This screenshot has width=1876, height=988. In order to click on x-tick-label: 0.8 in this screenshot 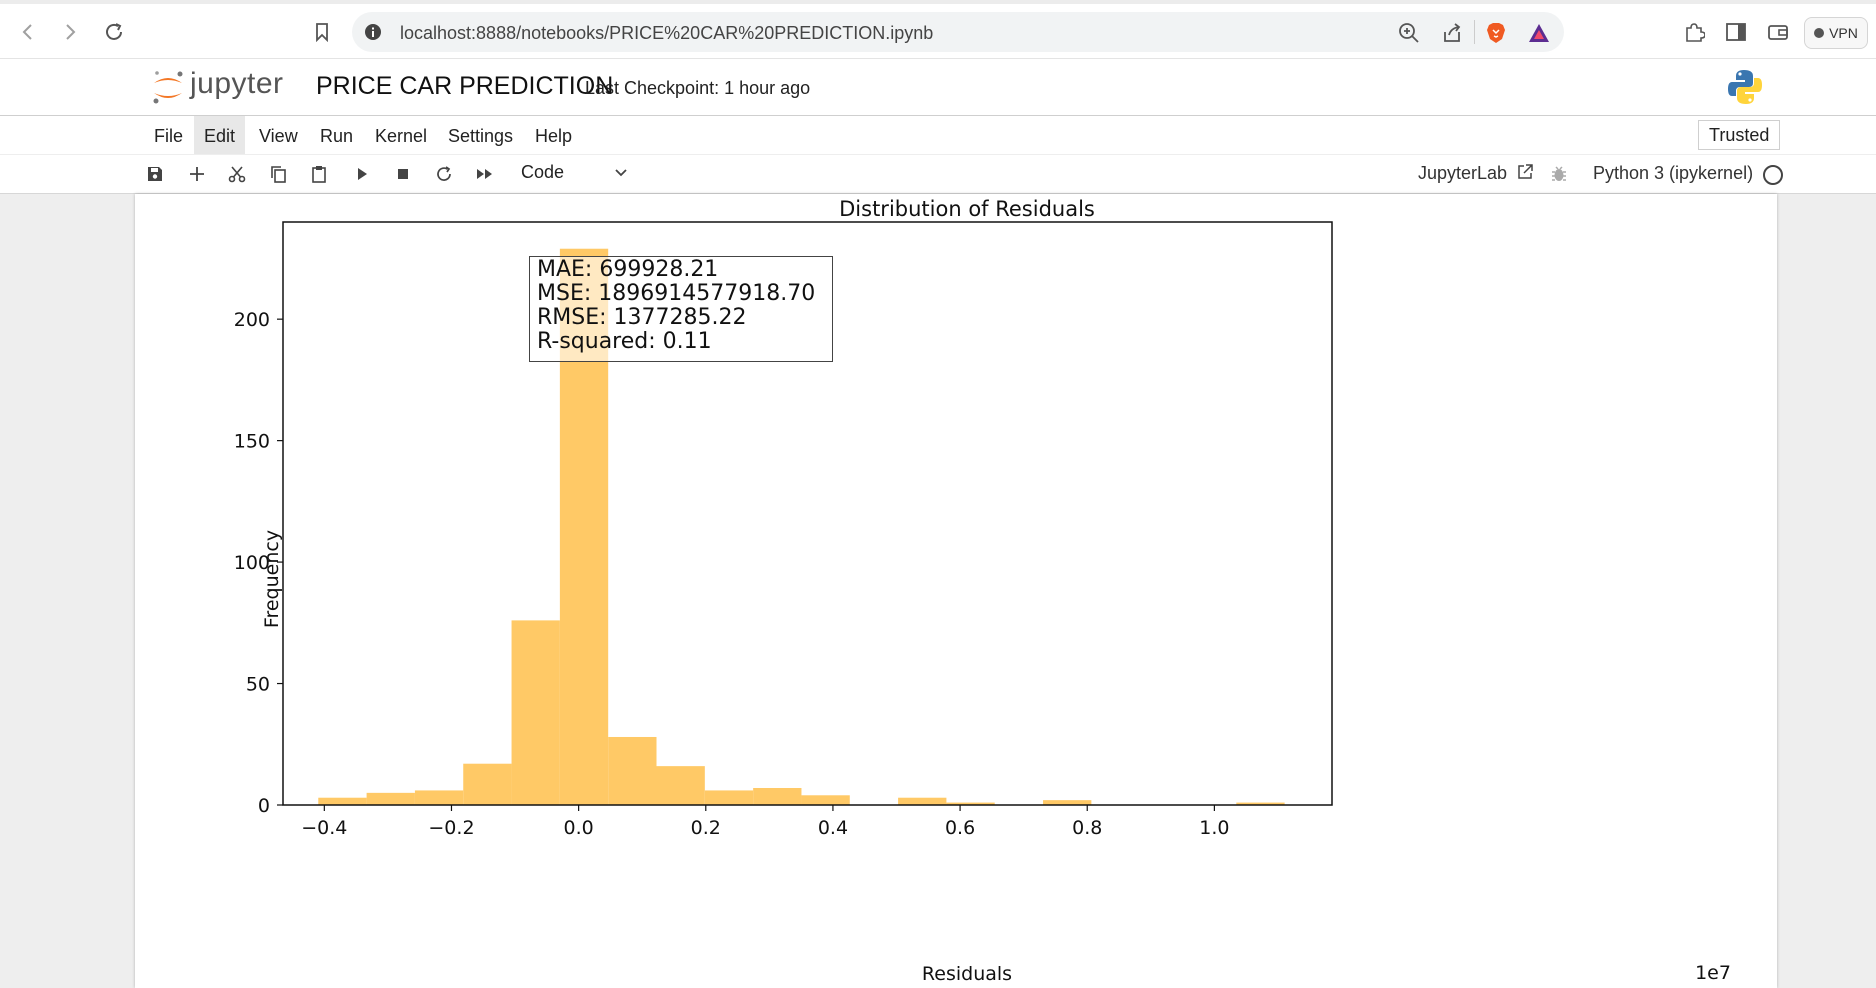, I will do `click(1087, 828)`.